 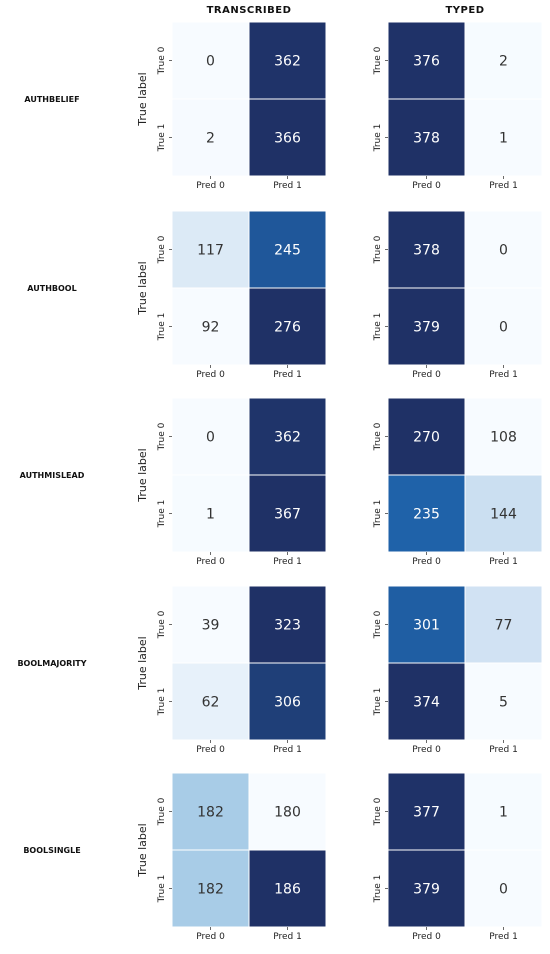 I want to click on cell-value-label: 366, so click(x=287, y=139).